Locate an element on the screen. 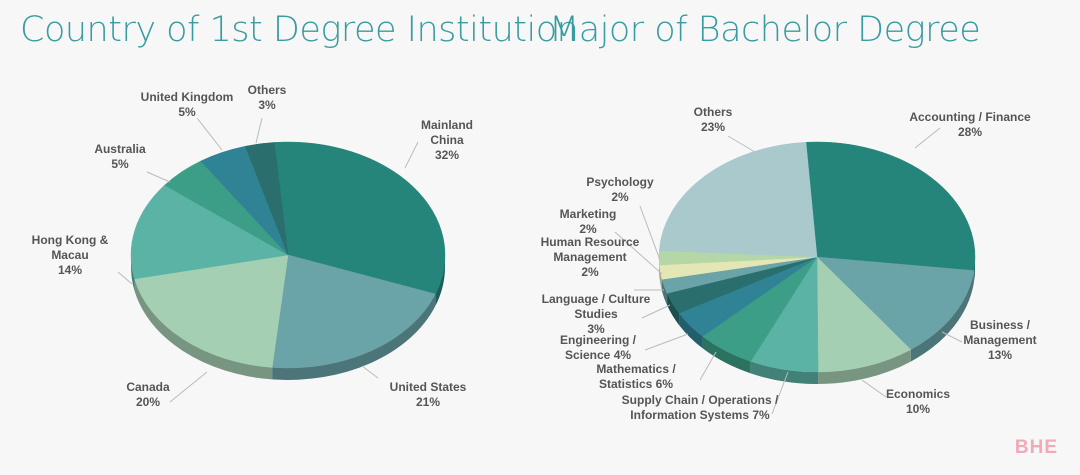  value-label: 28% is located at coordinates (970, 132).